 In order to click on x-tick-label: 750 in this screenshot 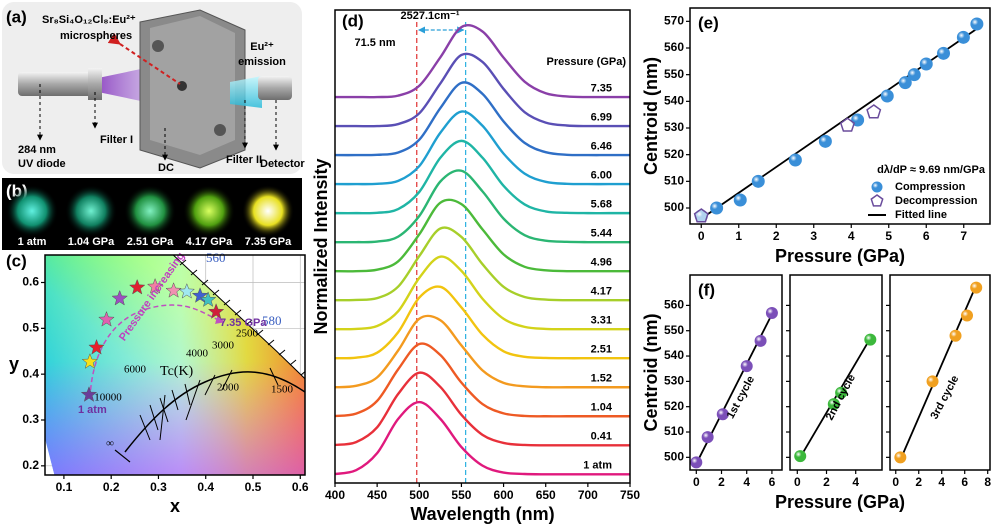, I will do `click(630, 495)`.